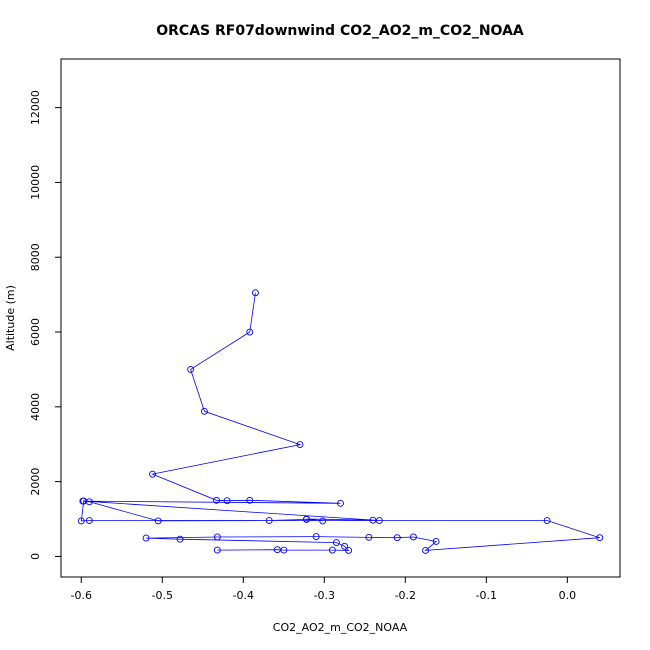  I want to click on x-tick-label: -0.3, so click(324, 595).